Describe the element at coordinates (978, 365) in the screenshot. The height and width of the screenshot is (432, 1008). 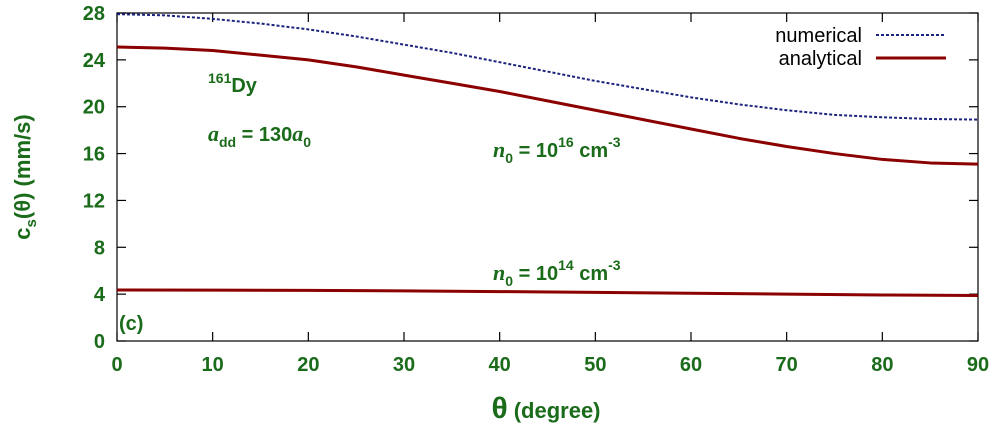
I see `x-tick-label: 90` at that location.